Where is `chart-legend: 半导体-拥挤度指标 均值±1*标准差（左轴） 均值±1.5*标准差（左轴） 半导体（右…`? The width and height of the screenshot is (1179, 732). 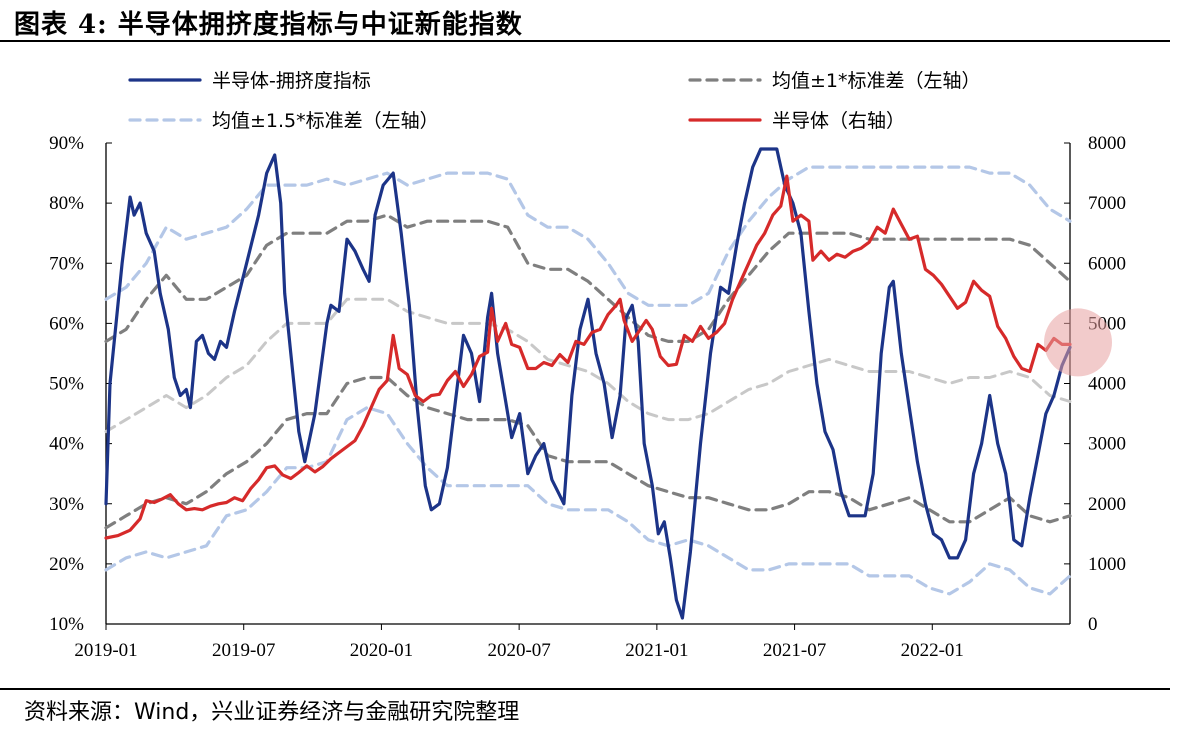
chart-legend: 半导体-拥挤度指标 均值±1*标准差（左轴） 均值±1.5*标准差（左轴） 半导体（右… is located at coordinates (554, 101).